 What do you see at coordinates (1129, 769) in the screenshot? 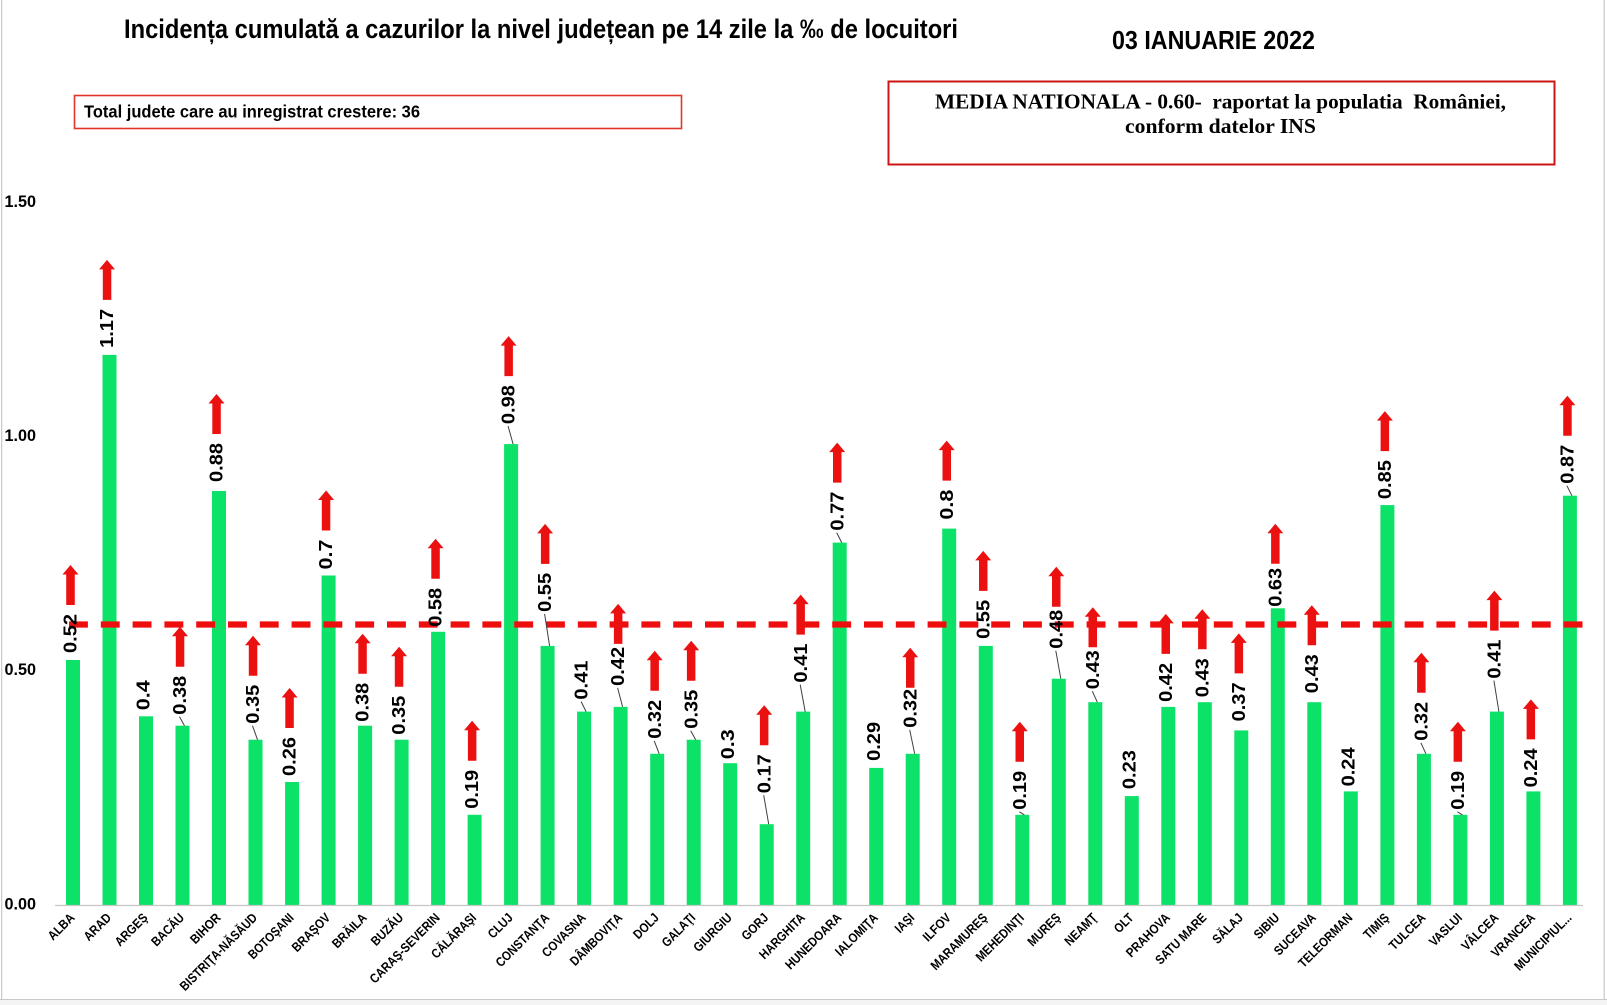
I see `svg-text: 0.23` at bounding box center [1129, 769].